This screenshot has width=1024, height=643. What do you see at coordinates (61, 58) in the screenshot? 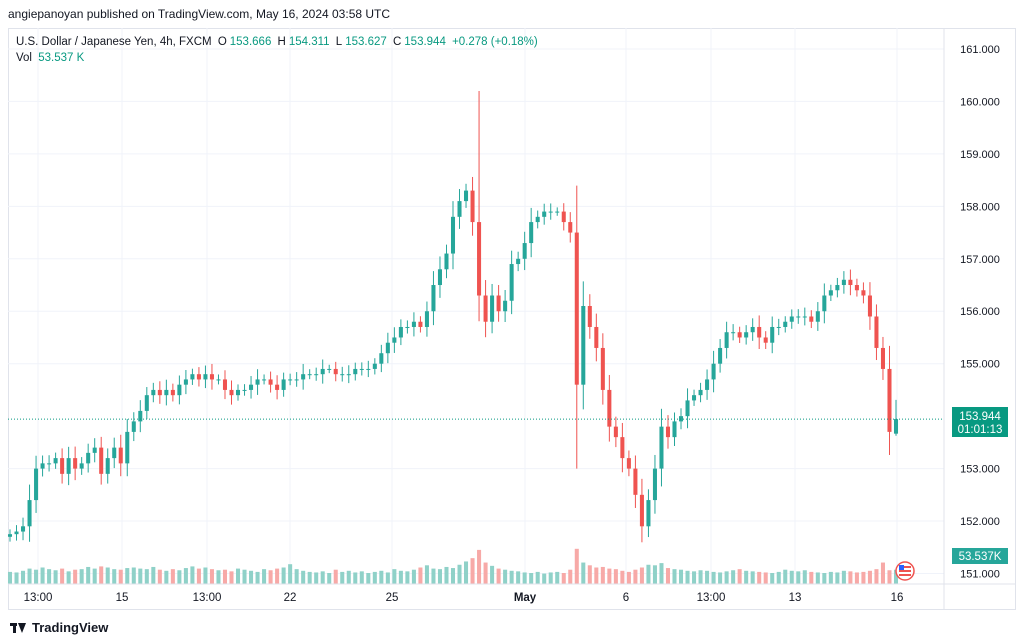
I see `volume-value: 53.537 K` at bounding box center [61, 58].